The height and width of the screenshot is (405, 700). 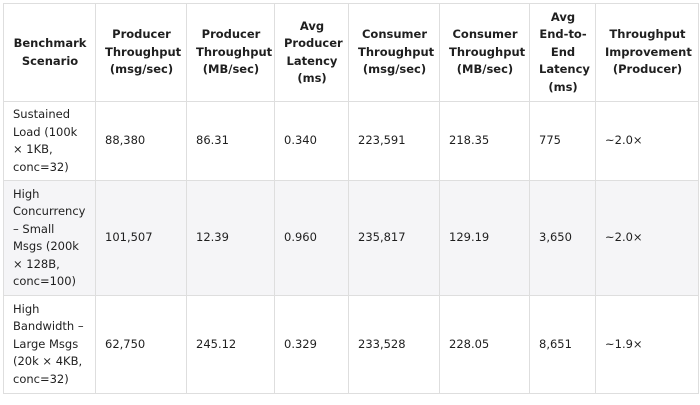 What do you see at coordinates (394, 52) in the screenshot?
I see `header-consumer-throughput-msg: Consumer Throughput (msg/sec)` at bounding box center [394, 52].